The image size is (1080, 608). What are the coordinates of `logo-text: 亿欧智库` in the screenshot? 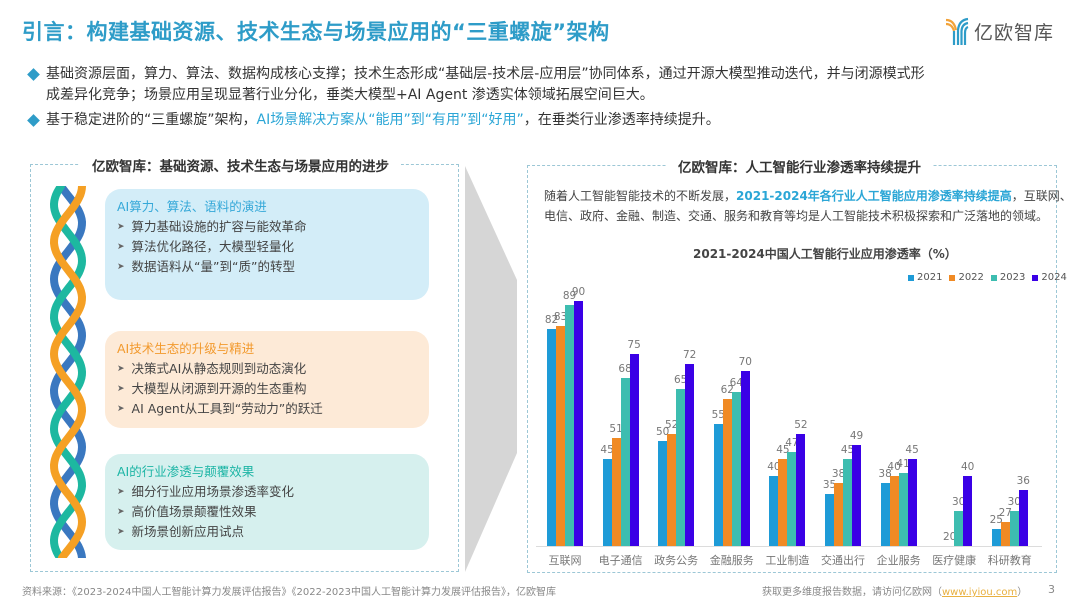 It's located at (1014, 32).